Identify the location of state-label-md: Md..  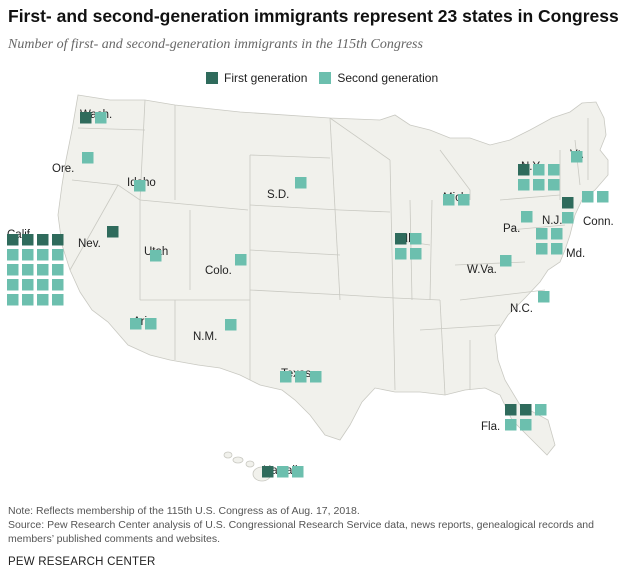
(575, 254).